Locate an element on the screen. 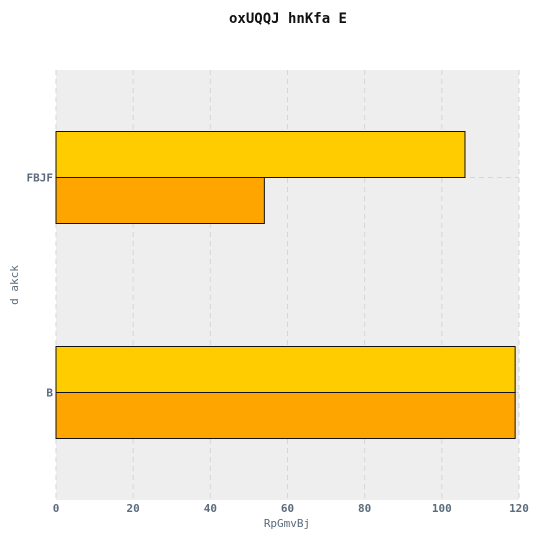 This screenshot has width=540, height=540. y-tick-label: FBJF is located at coordinates (40, 178).